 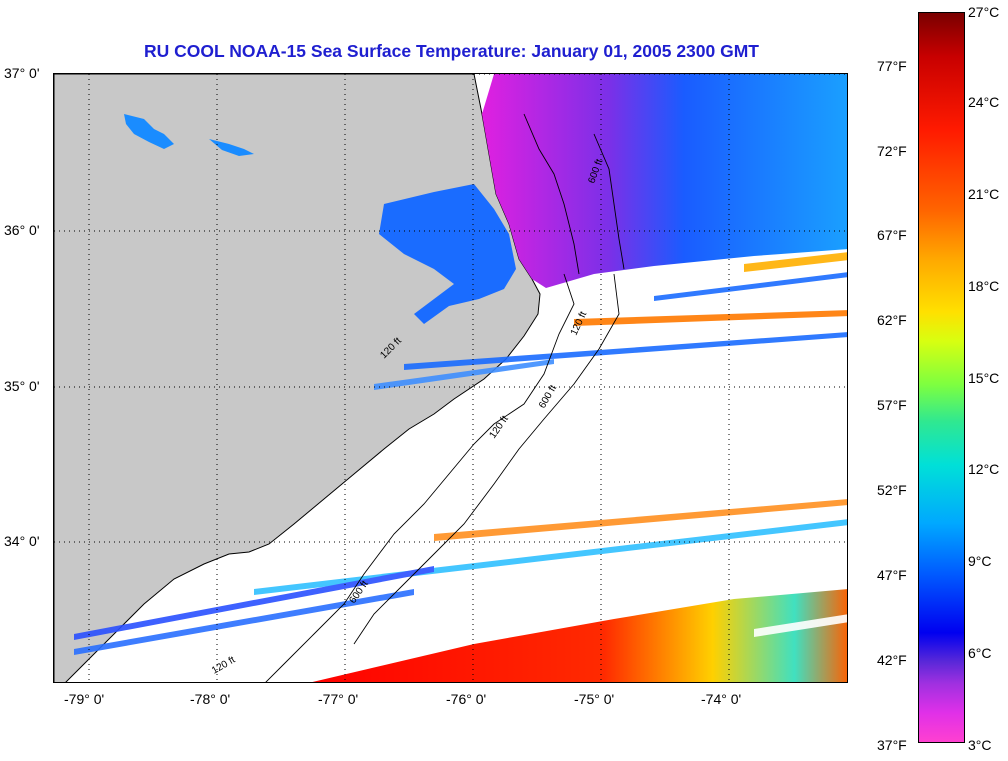 What do you see at coordinates (892, 235) in the screenshot?
I see `colorbar-label-f: 67°F` at bounding box center [892, 235].